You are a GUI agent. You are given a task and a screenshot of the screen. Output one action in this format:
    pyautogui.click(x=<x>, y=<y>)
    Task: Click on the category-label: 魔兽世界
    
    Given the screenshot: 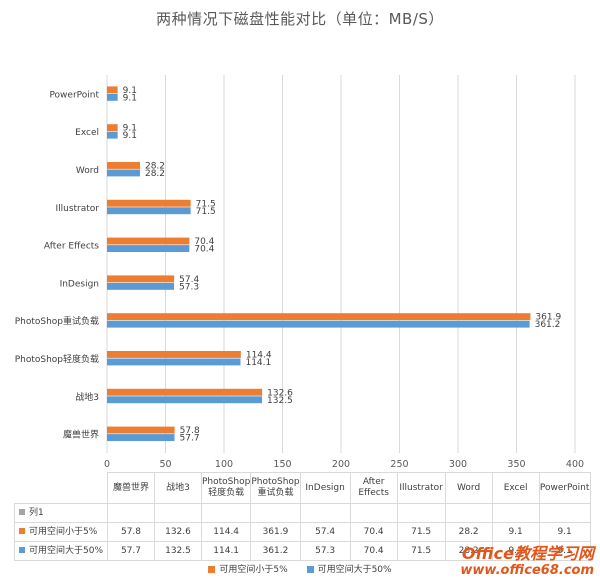 What is the action you would take?
    pyautogui.click(x=81, y=435)
    